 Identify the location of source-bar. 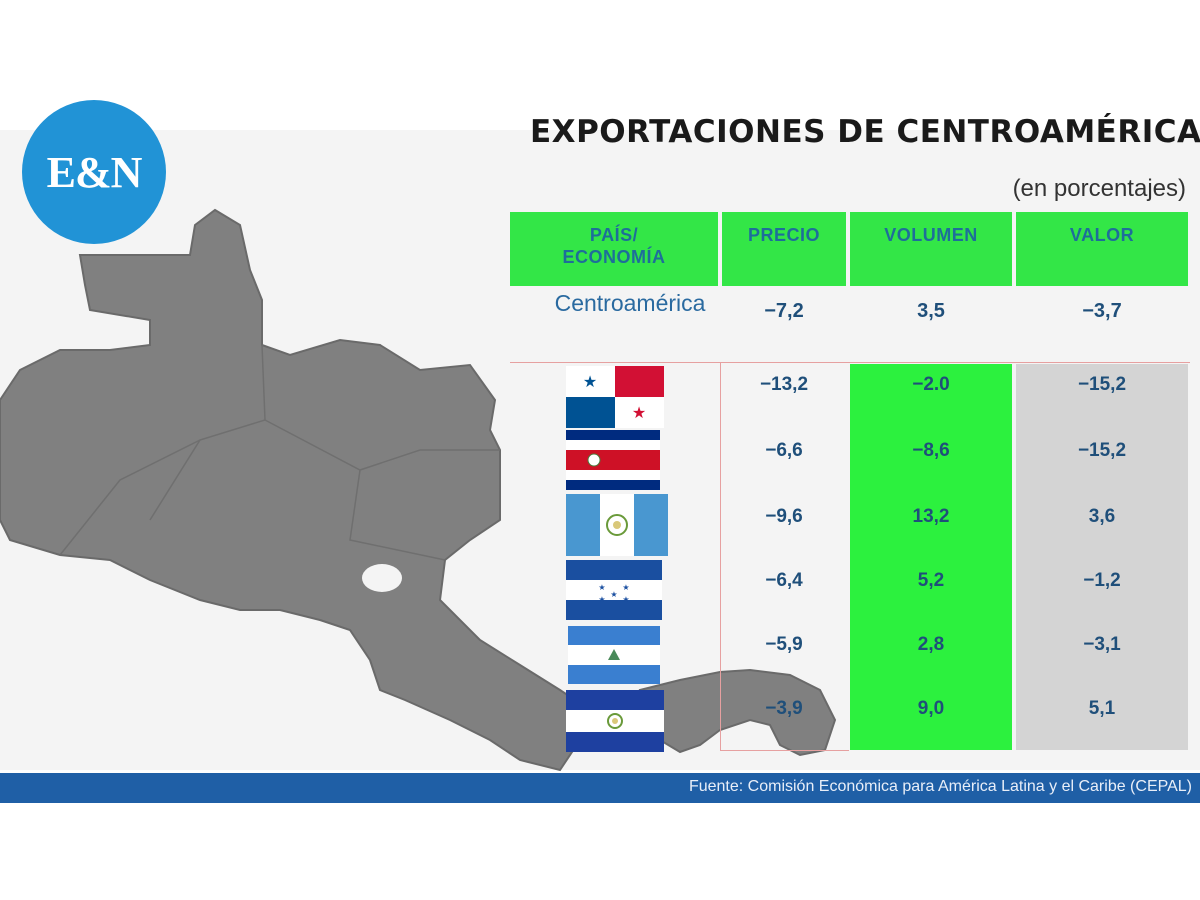
(600, 788).